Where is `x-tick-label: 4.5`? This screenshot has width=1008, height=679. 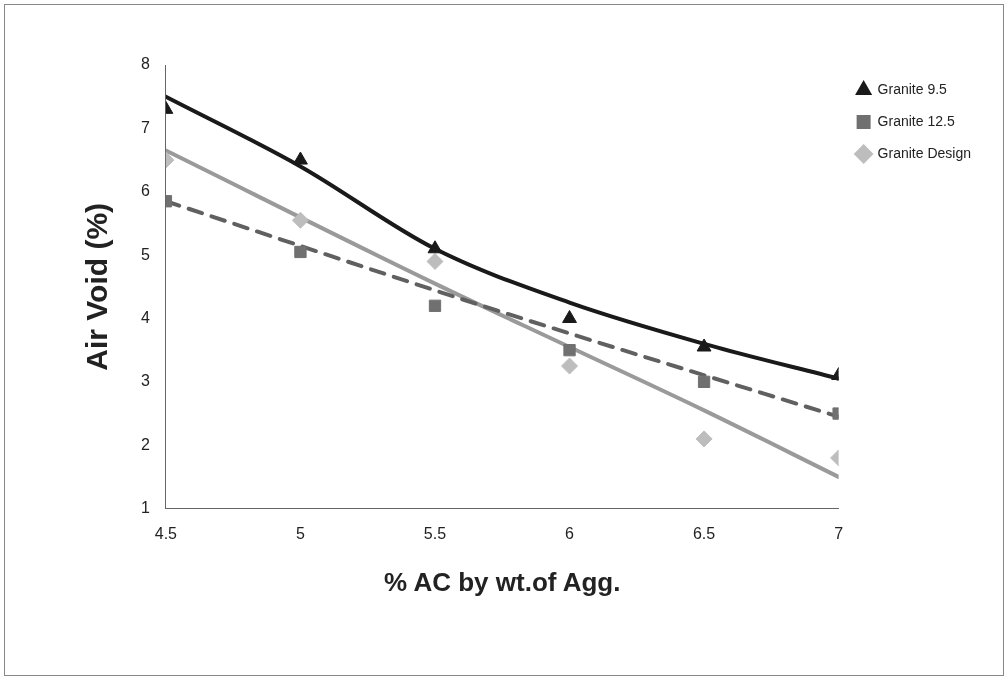
x-tick-label: 4.5 is located at coordinates (166, 533).